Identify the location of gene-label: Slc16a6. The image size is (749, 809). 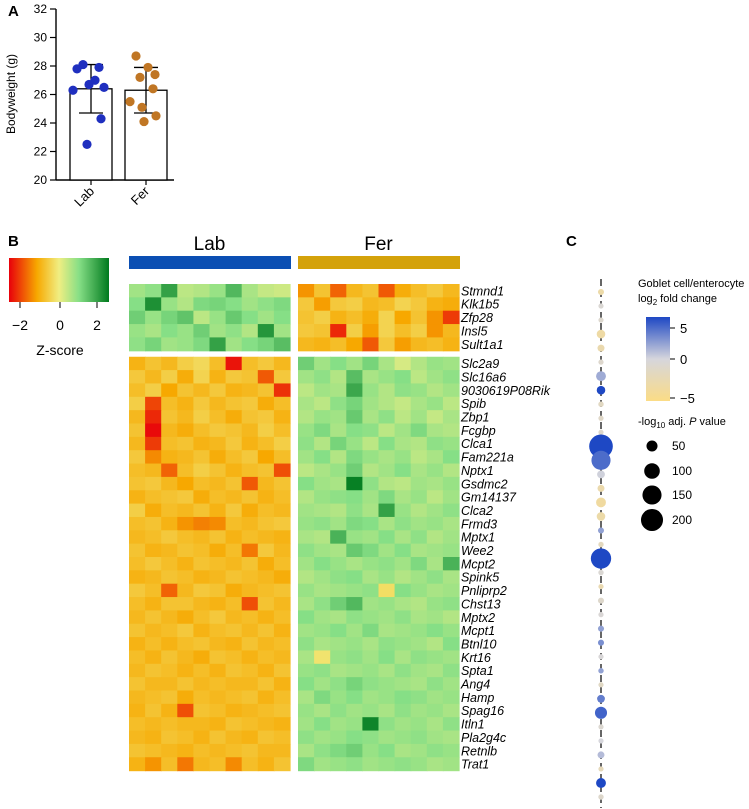
(483, 377).